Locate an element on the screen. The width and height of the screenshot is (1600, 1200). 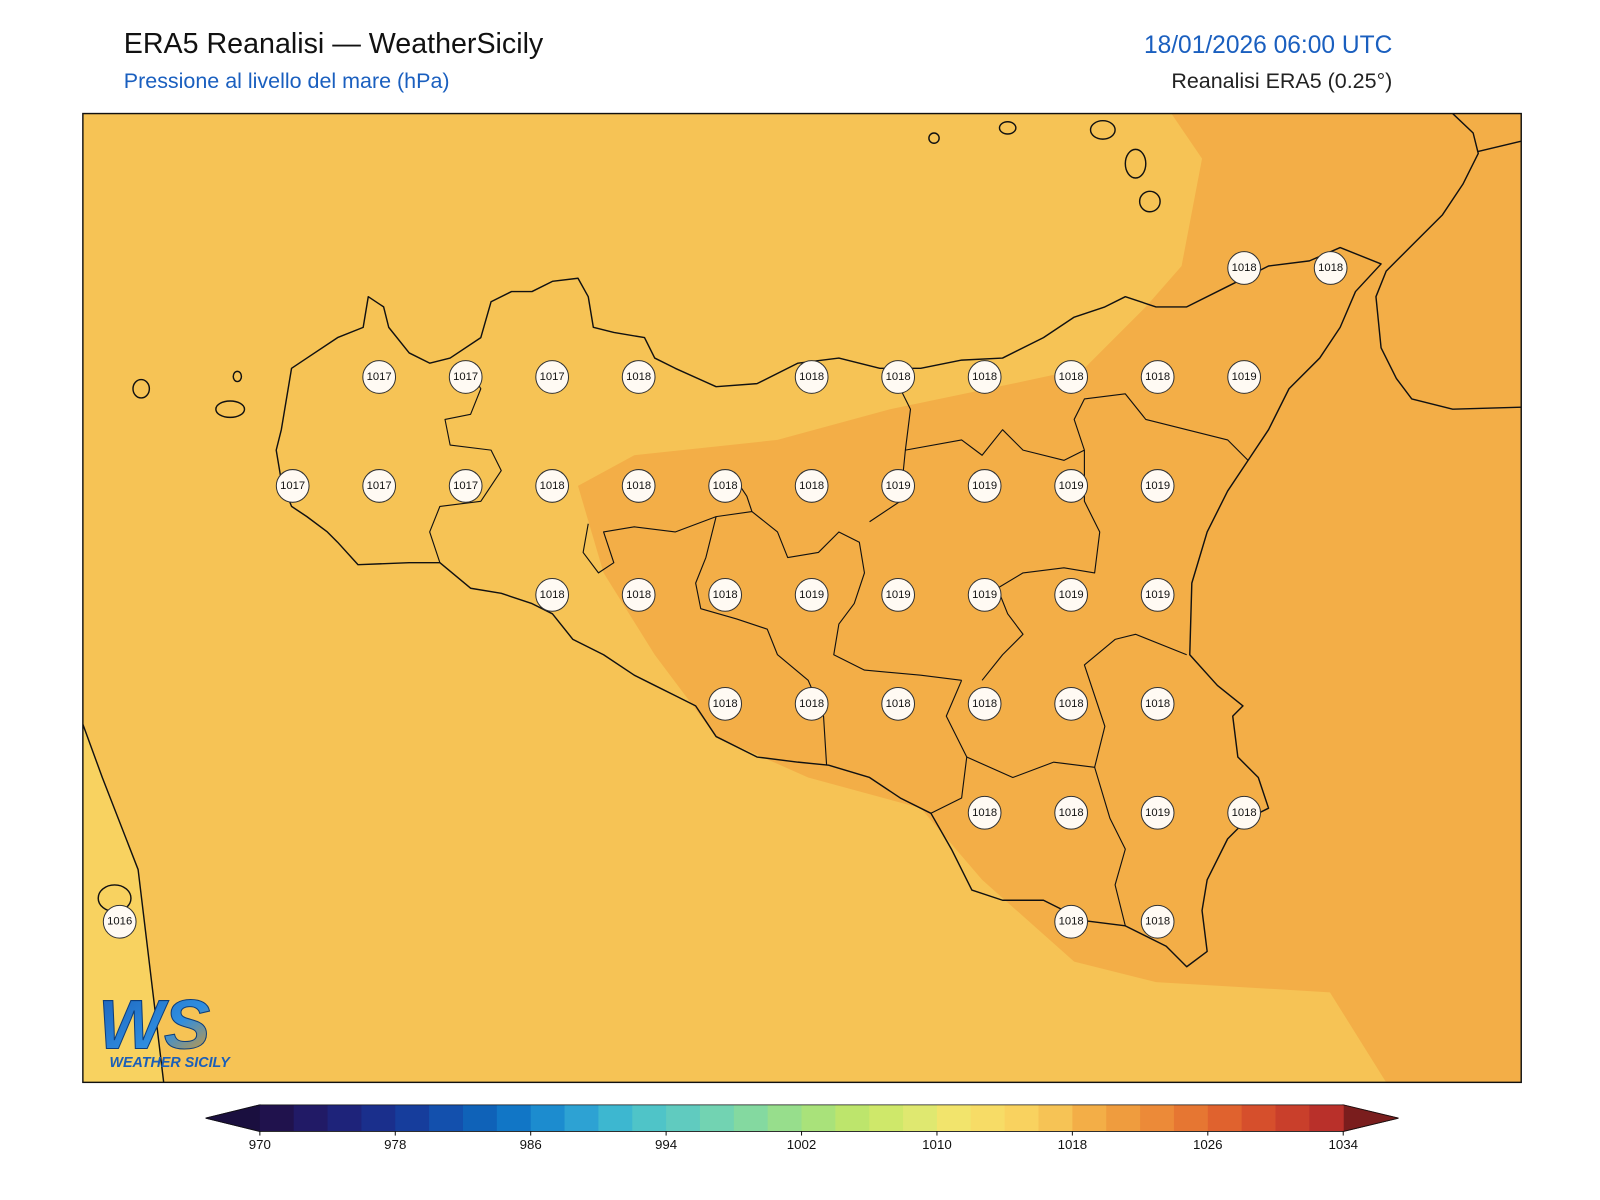
pressure-label: 1016 is located at coordinates (119, 921).